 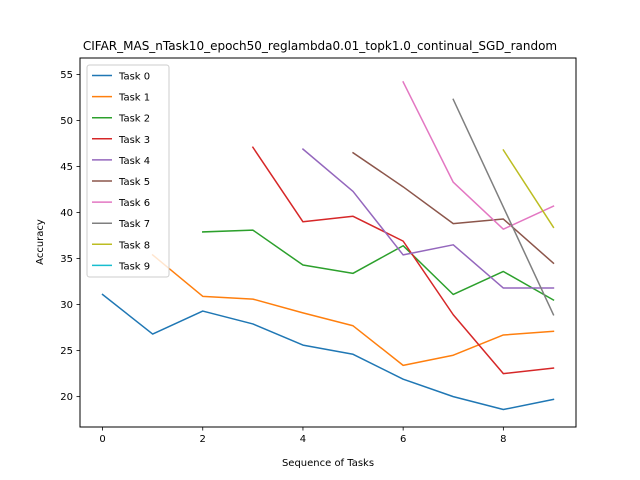 I want to click on y-tick-label: 50, so click(x=66, y=121).